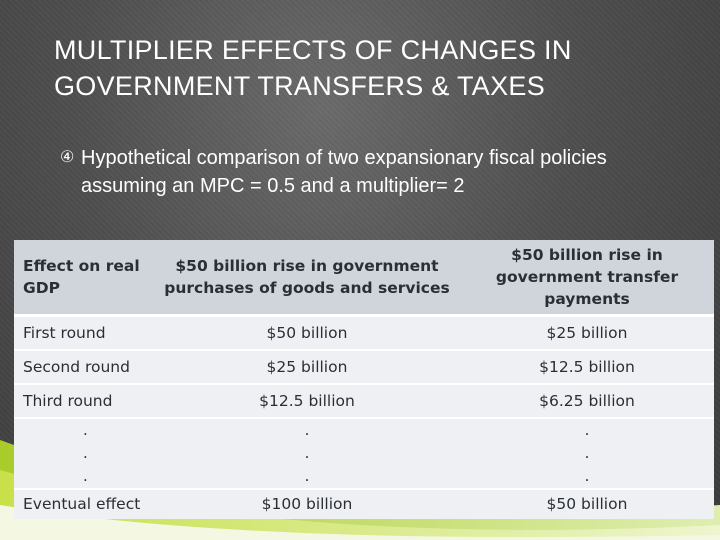 The image size is (720, 540). I want to click on table-row: First round $50 billion $25 billion, so click(364, 333).